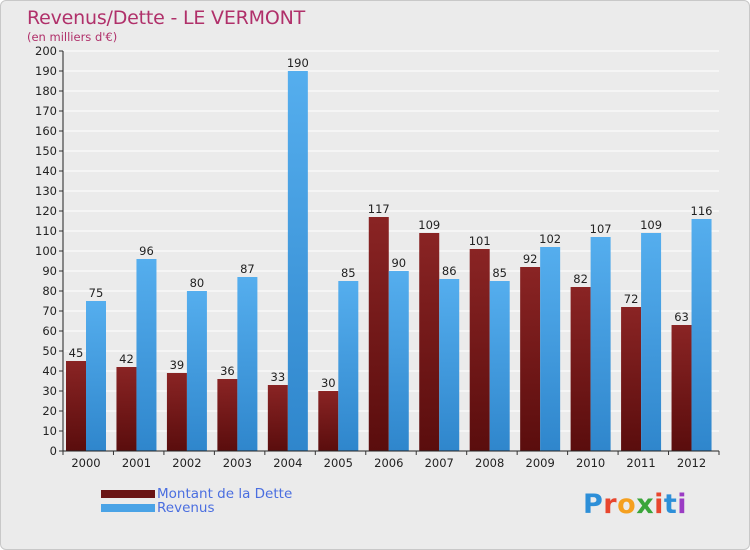 The width and height of the screenshot is (750, 550). Describe the element at coordinates (46, 131) in the screenshot. I see `y-tick-label: 160` at that location.